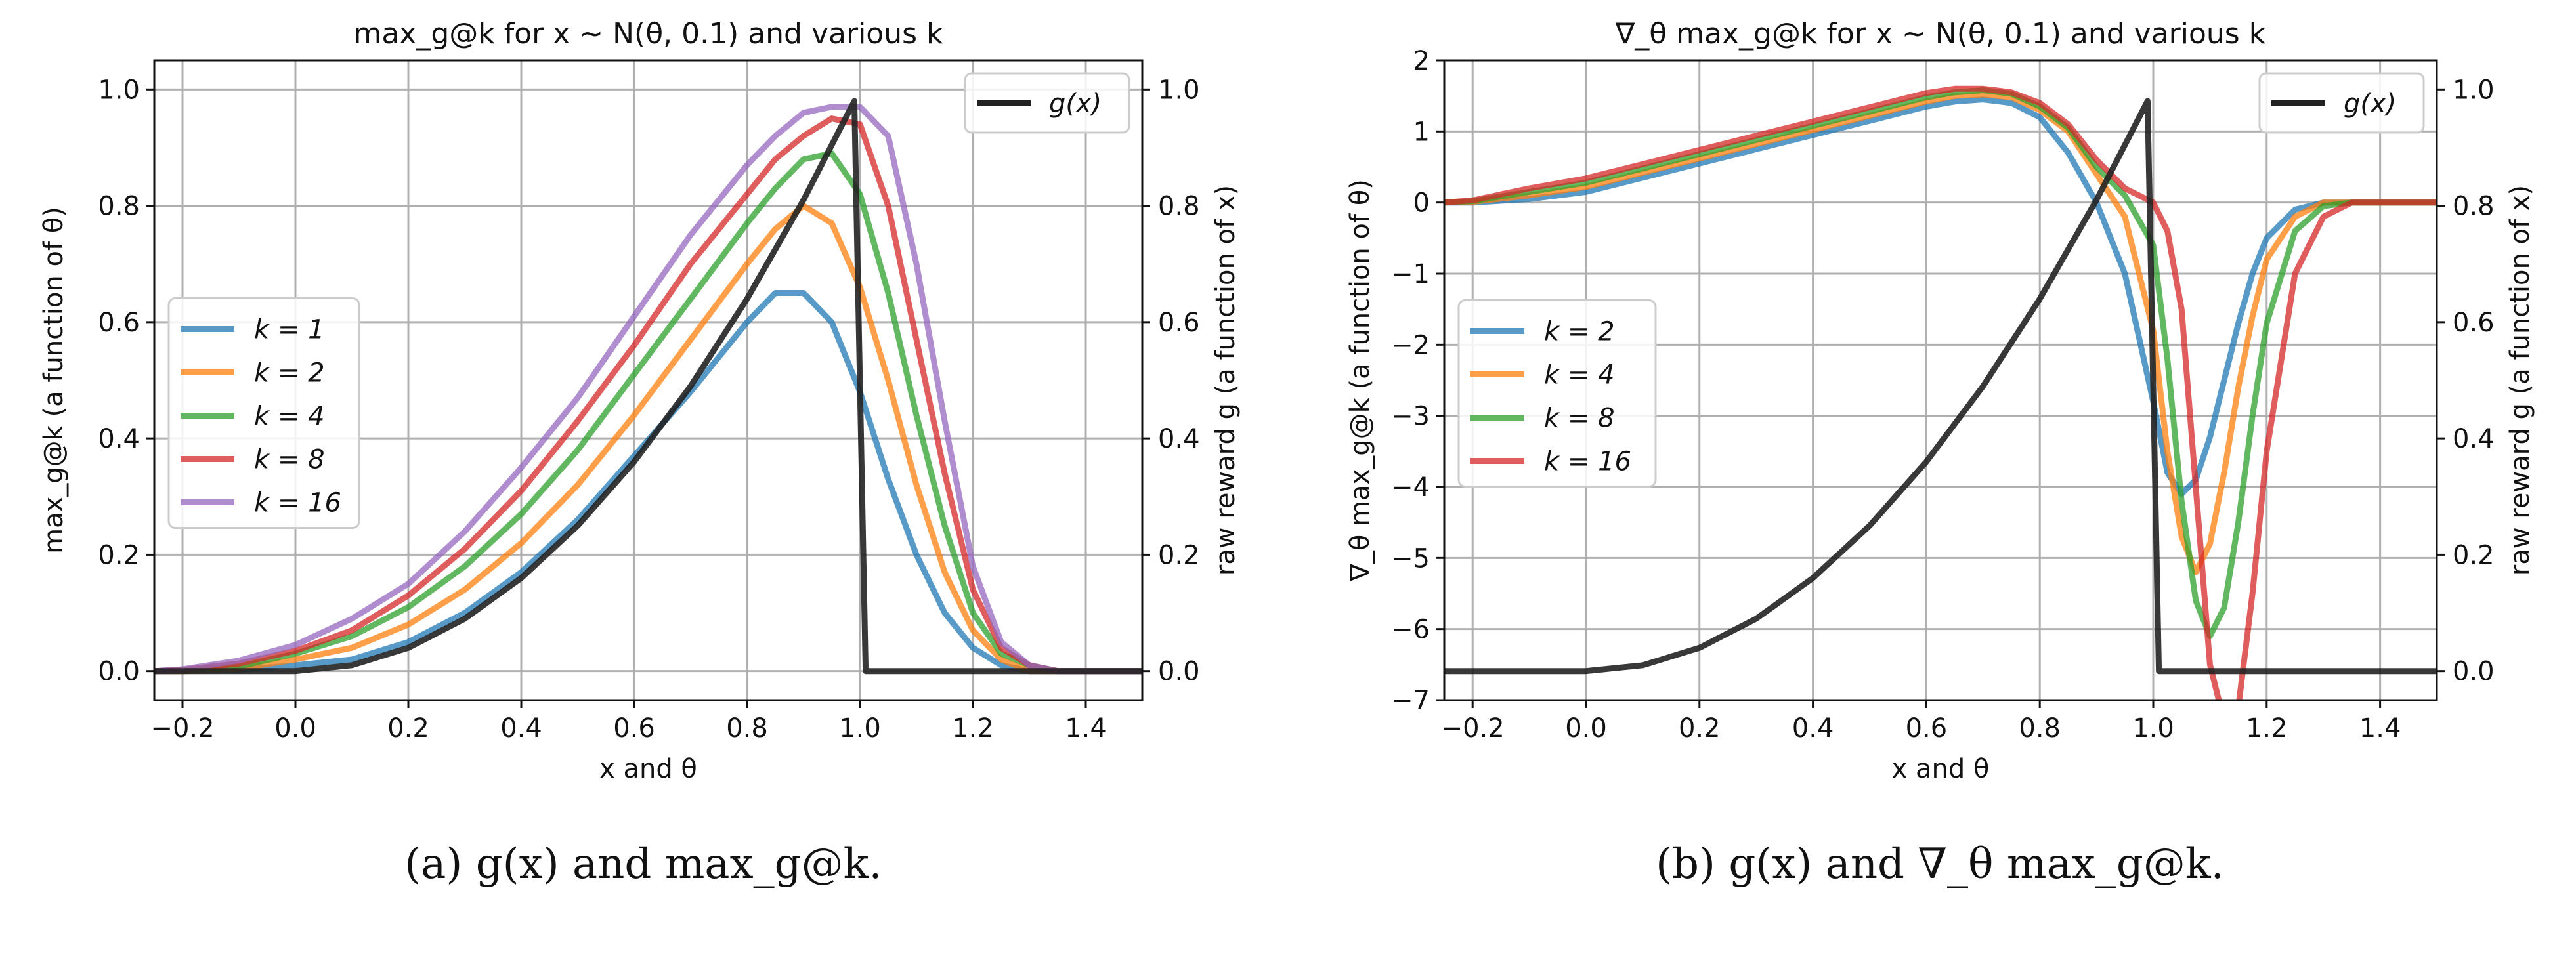  Describe the element at coordinates (289, 330) in the screenshot. I see `legend-label: k = 1` at that location.